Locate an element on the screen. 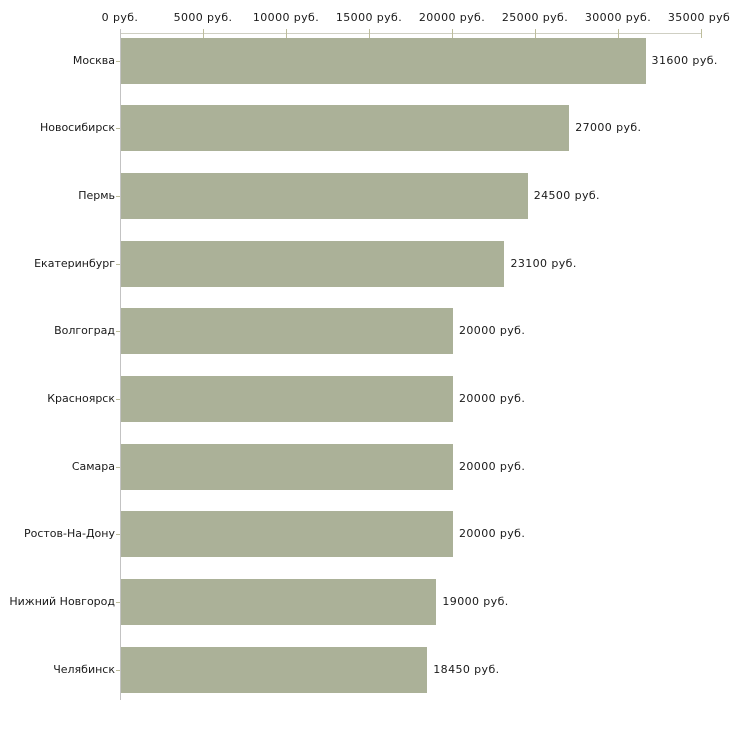 This screenshot has width=730, height=730. x-axis-tick-label: 30000 руб. is located at coordinates (618, 17).